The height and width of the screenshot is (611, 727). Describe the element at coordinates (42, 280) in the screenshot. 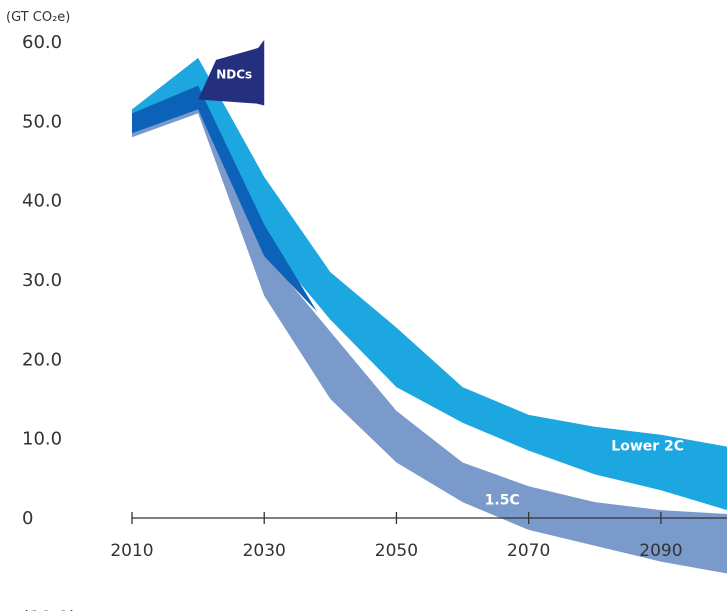

I see `y-tick-label: 30.0` at that location.